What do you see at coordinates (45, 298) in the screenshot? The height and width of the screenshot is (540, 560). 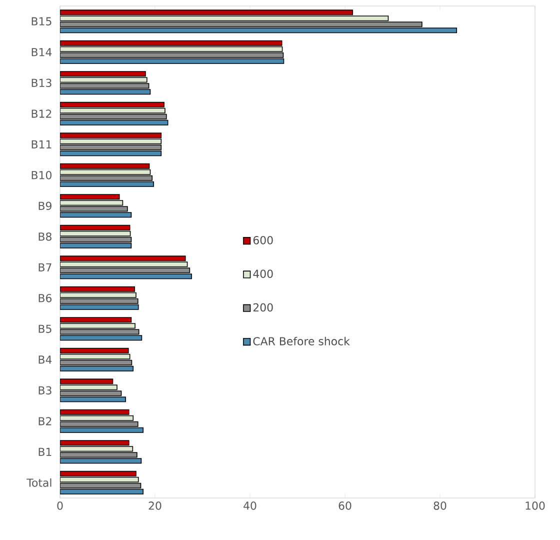 I see `y-tick-label: B6` at bounding box center [45, 298].